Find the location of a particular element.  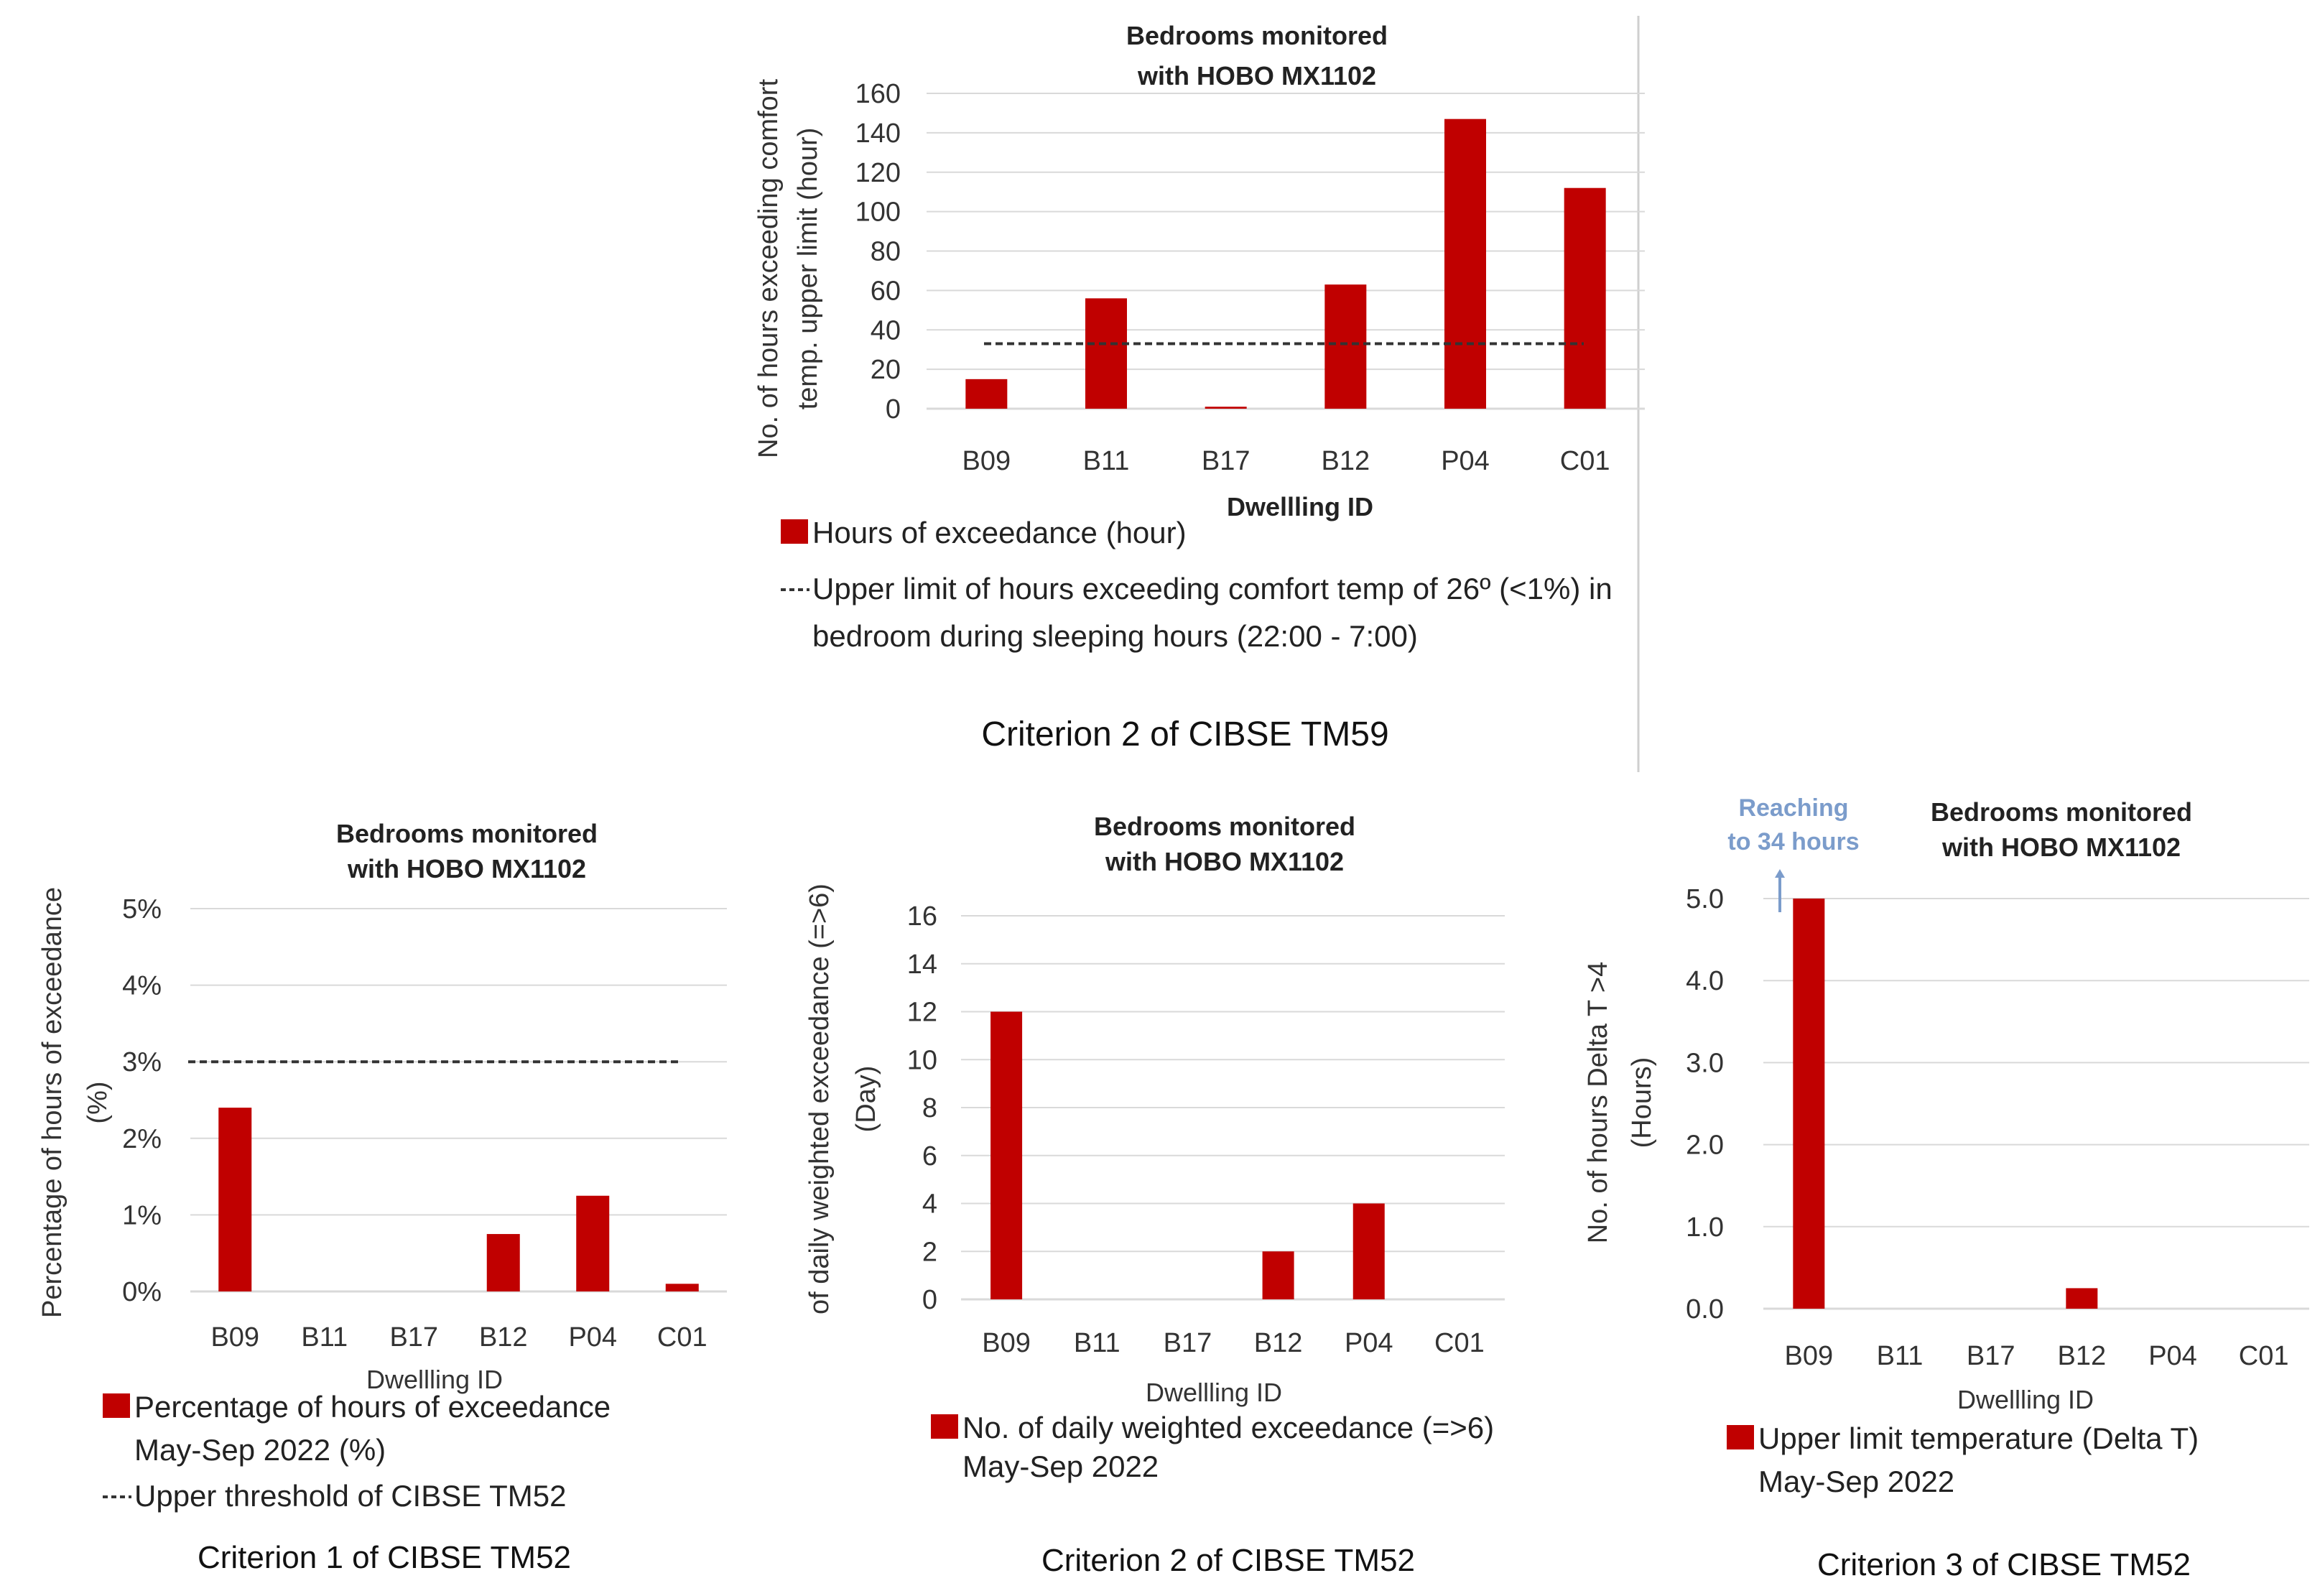

y-tick-label: 4% is located at coordinates (142, 986).